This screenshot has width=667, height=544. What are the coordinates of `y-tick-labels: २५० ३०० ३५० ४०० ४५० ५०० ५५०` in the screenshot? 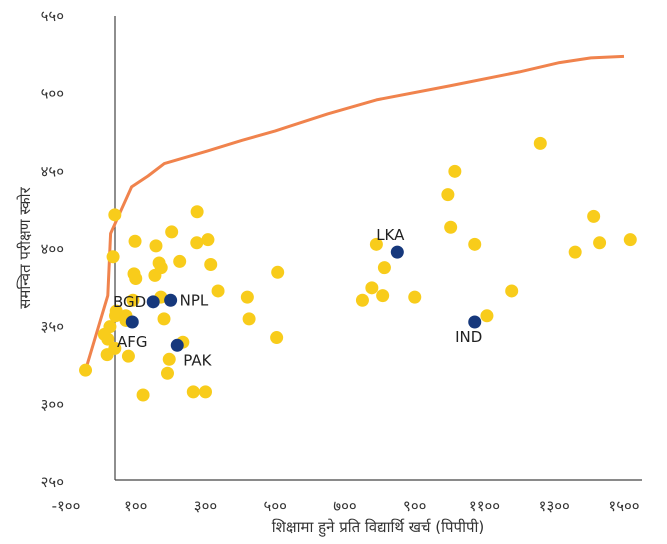 It's located at (52, 249).